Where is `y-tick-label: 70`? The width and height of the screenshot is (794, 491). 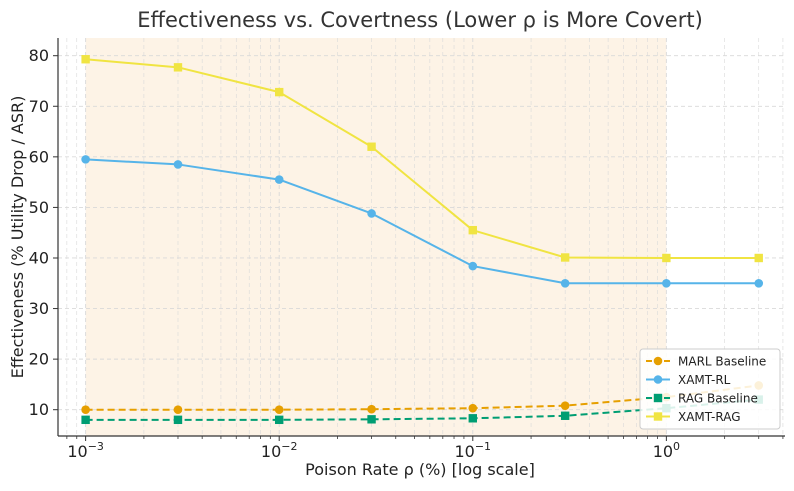
y-tick-label: 70 is located at coordinates (39, 106).